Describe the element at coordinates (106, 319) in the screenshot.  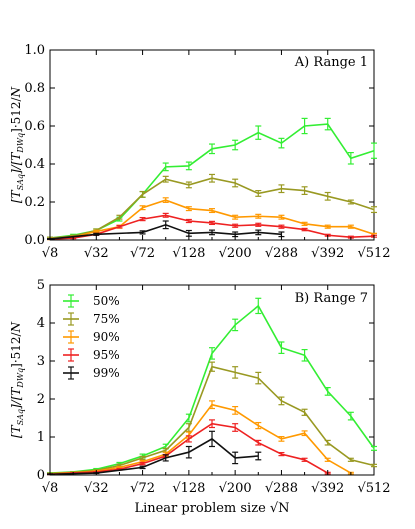
I see `legend-label: 75%` at that location.